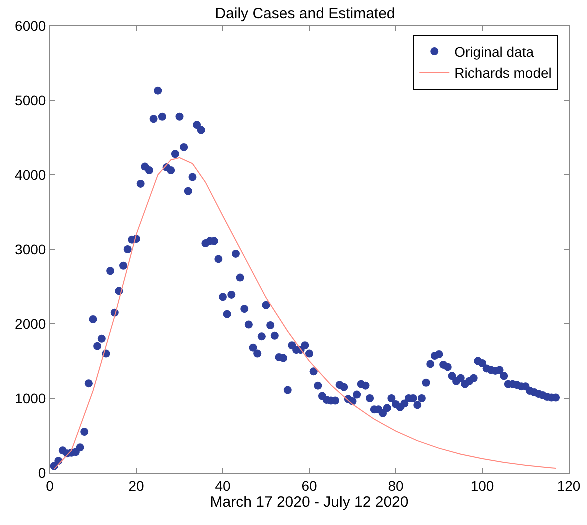  What do you see at coordinates (569, 486) in the screenshot?
I see `x-tick-label: 120` at bounding box center [569, 486].